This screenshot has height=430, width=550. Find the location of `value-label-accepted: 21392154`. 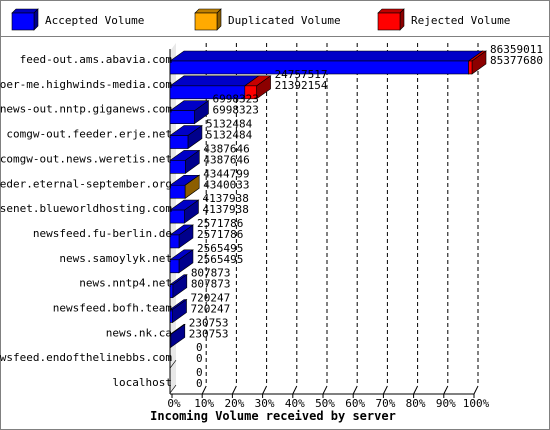

value-label-accepted: 21392154 is located at coordinates (301, 85).